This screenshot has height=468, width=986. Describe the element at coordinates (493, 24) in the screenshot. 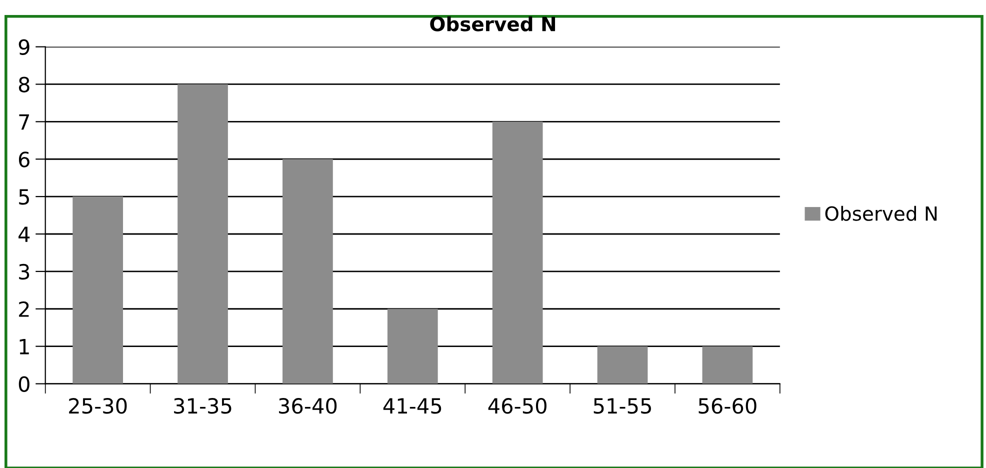

I see `chart-title: Observed N` at that location.